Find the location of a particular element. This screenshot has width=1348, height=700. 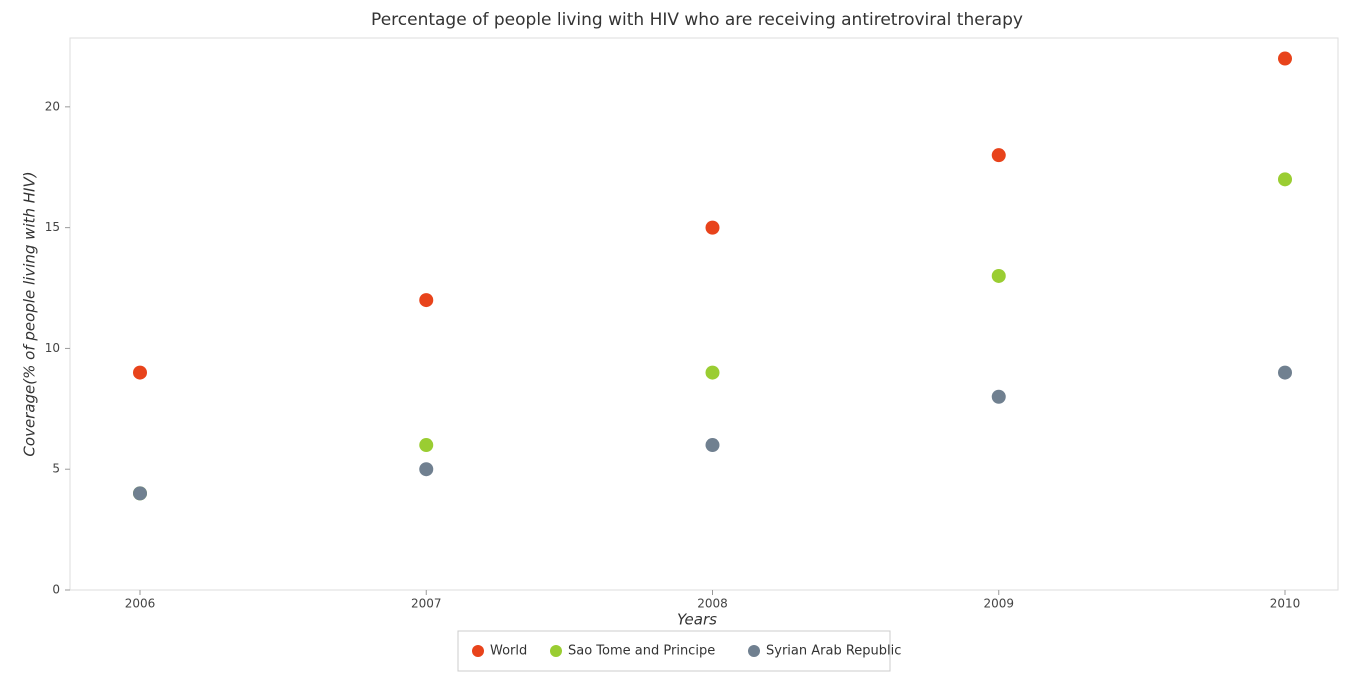

y-tick-label: 0 is located at coordinates (56, 590).